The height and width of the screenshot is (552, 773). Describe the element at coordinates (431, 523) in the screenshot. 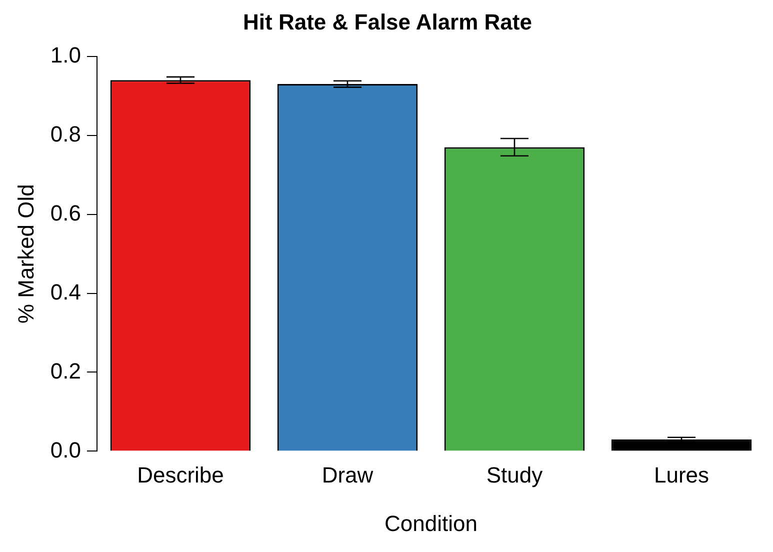

I see `x-axis-title: Condition` at that location.